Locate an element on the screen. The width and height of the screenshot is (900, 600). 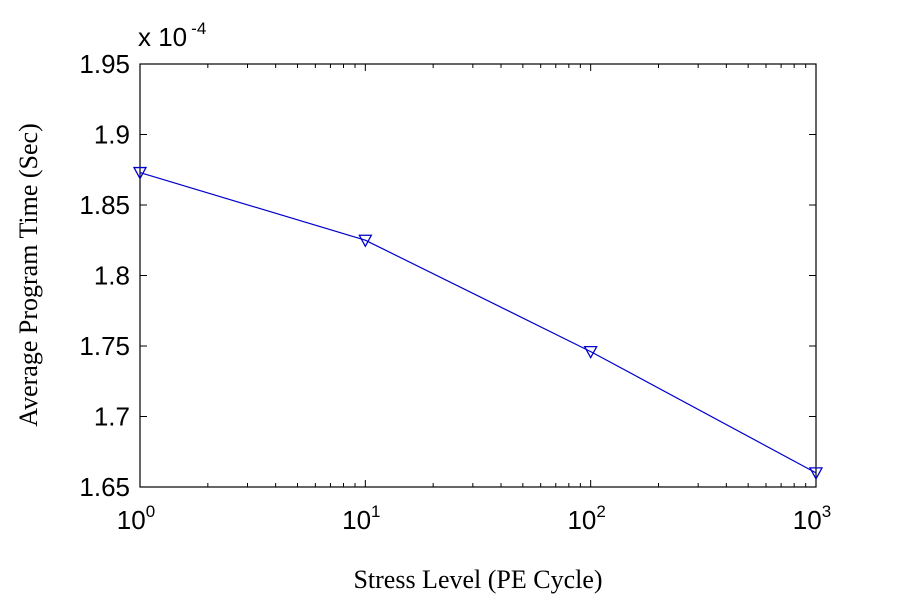
x-tick-exponent: 2 is located at coordinates (600, 511).